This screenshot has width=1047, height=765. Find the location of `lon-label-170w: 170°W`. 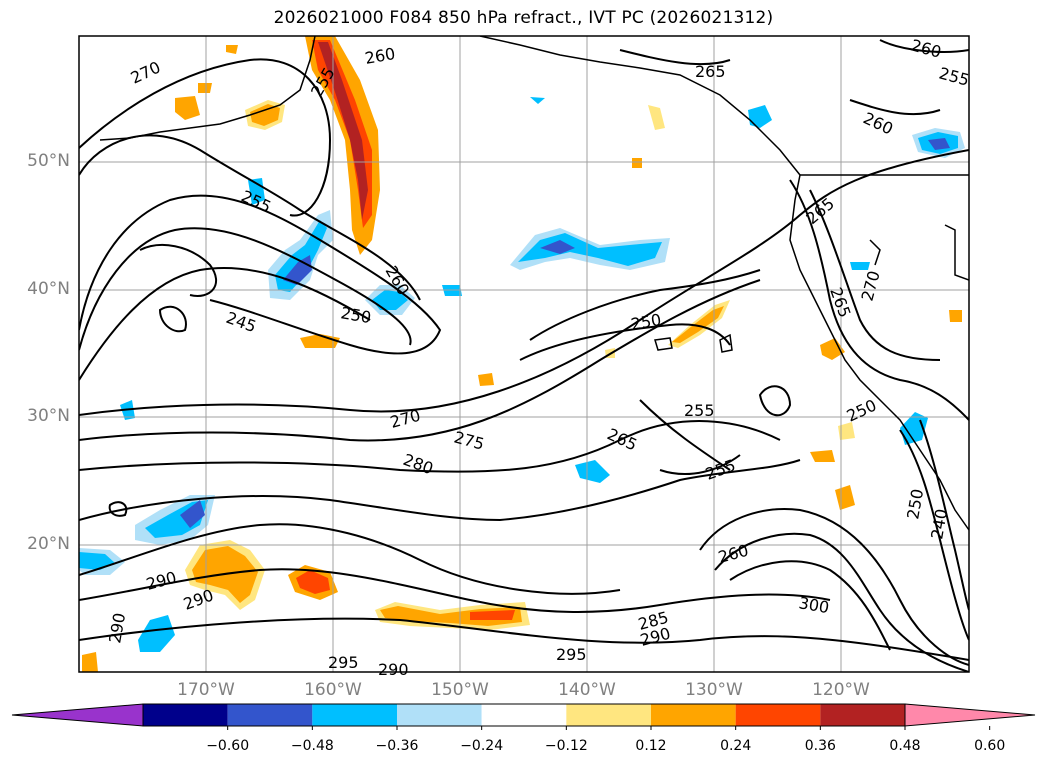

lon-label-170w: 170°W is located at coordinates (206, 690).